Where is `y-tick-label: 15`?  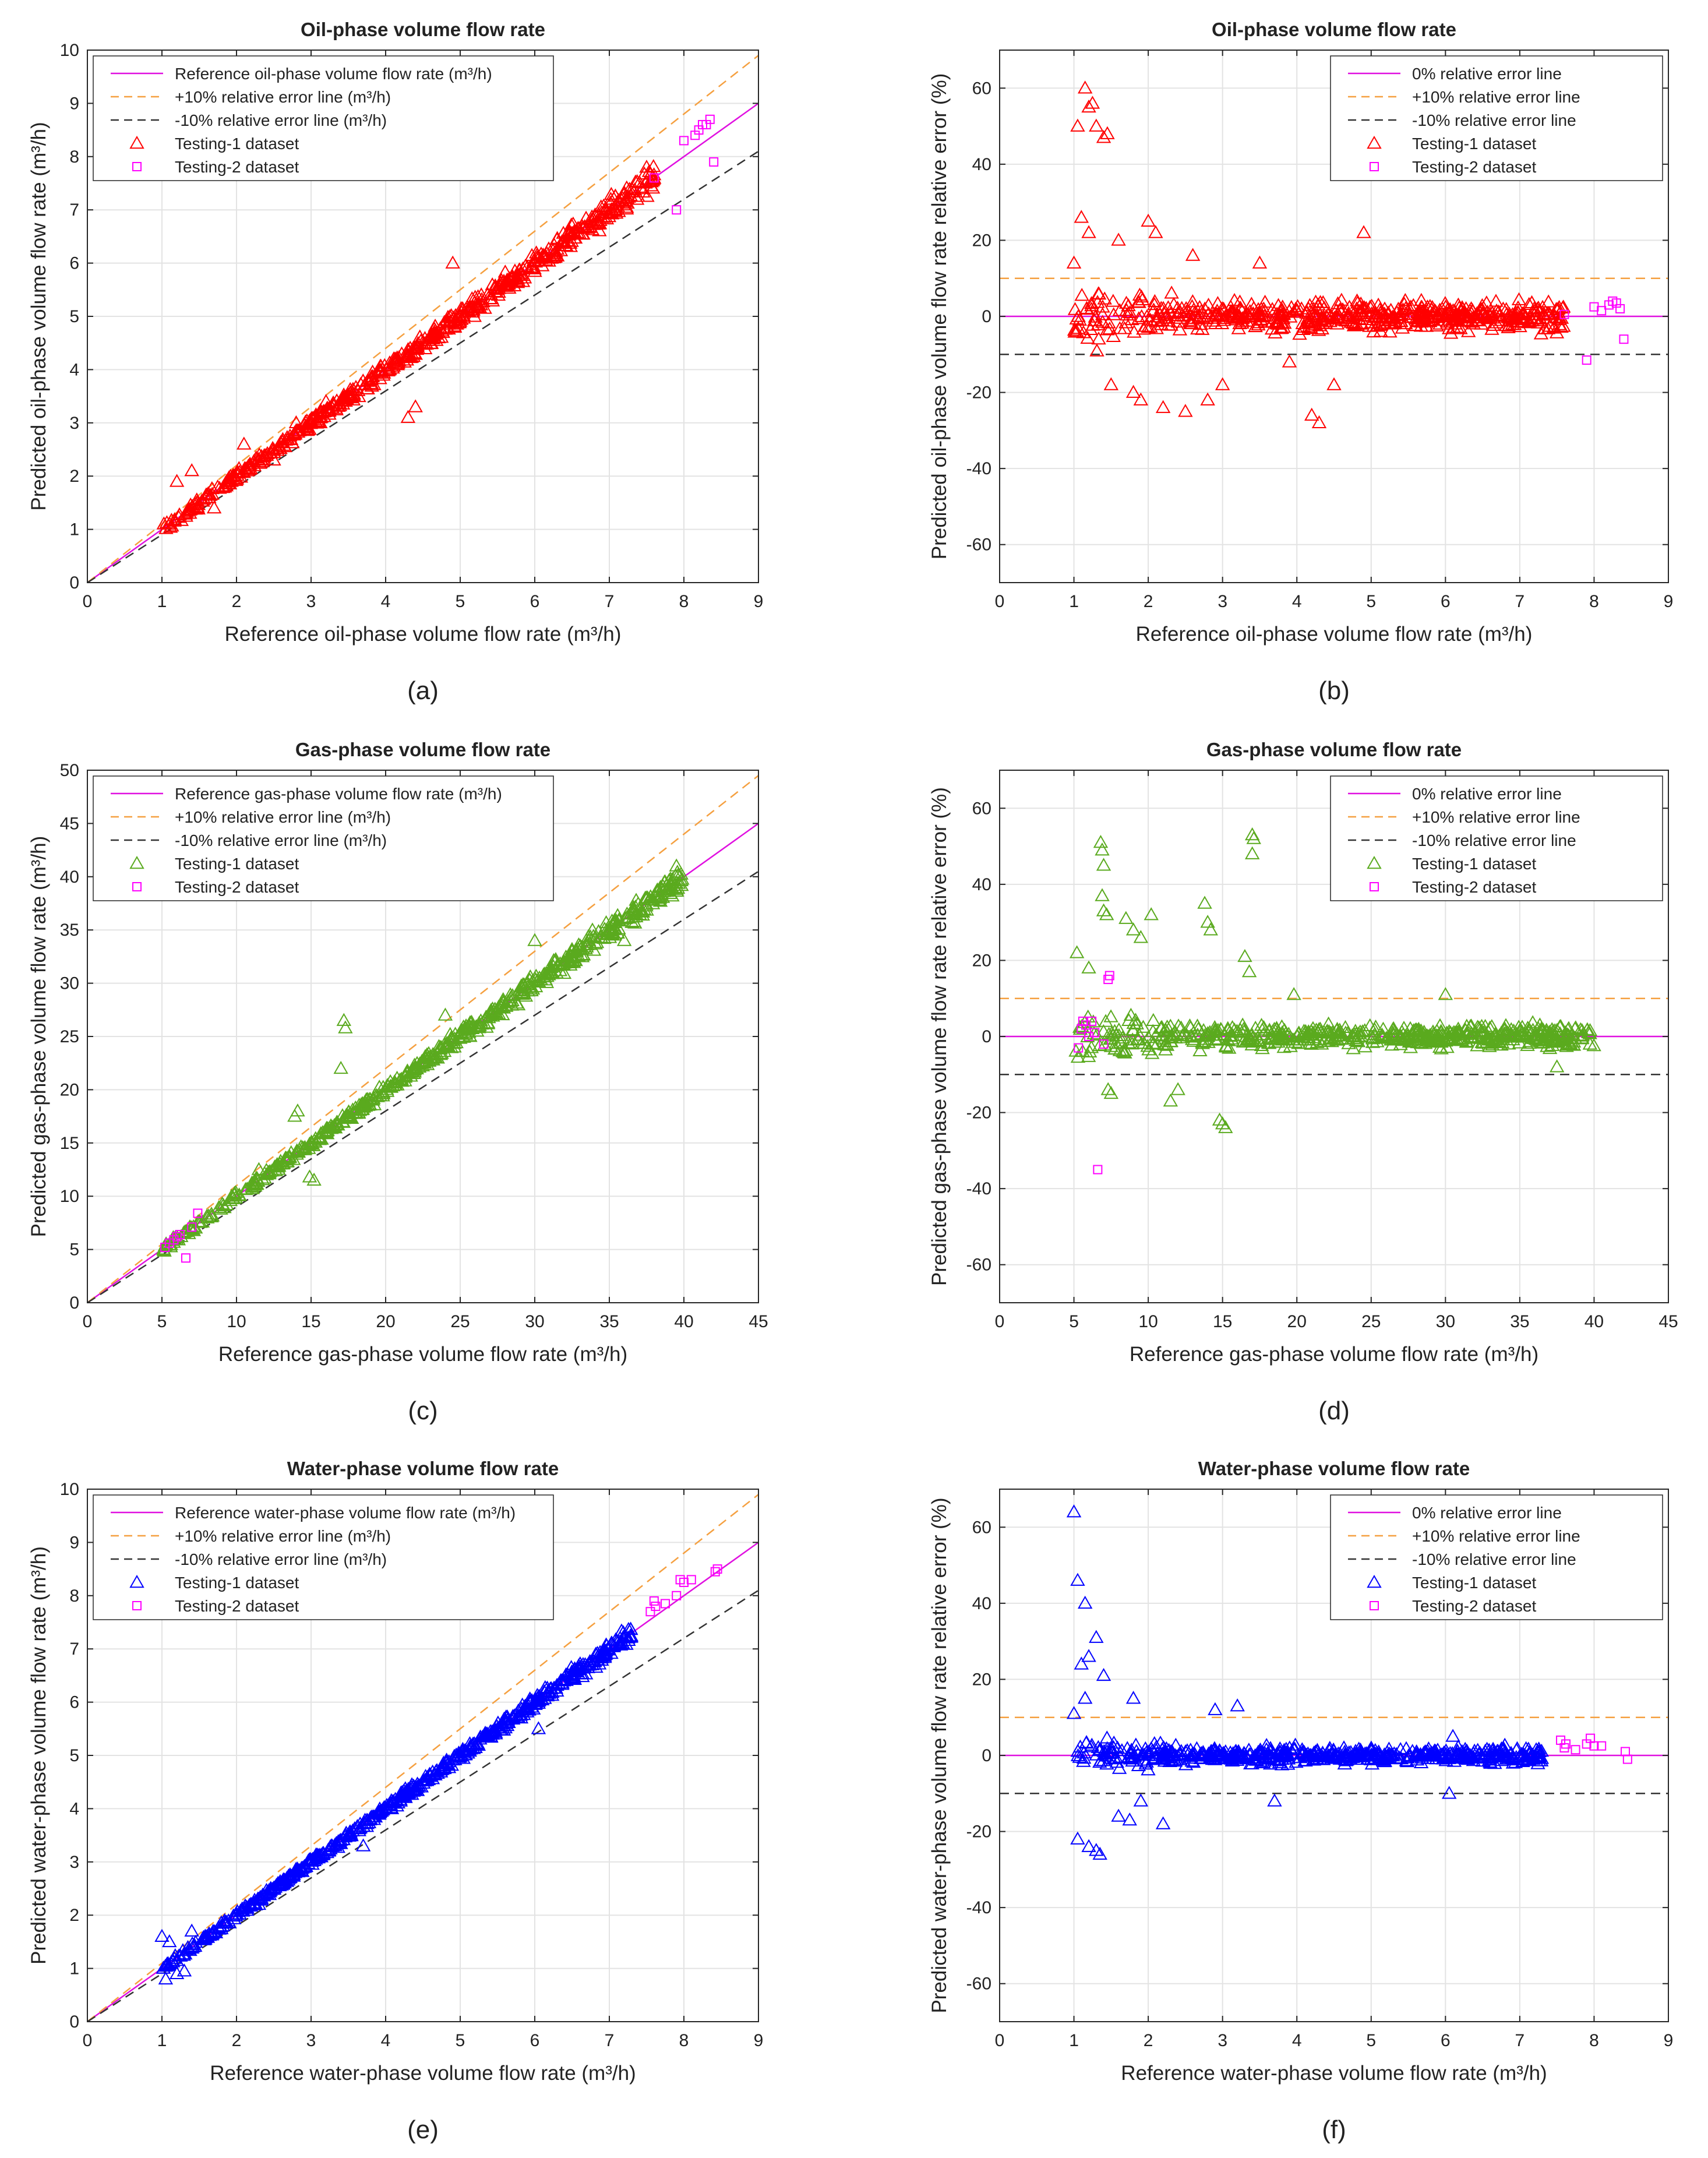
y-tick-label: 15 is located at coordinates (69, 1143).